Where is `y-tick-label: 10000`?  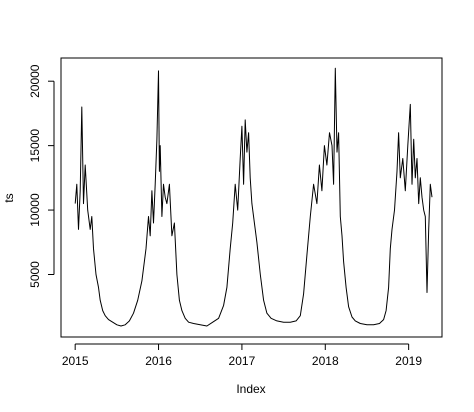
y-tick-label: 10000 is located at coordinates (35, 210).